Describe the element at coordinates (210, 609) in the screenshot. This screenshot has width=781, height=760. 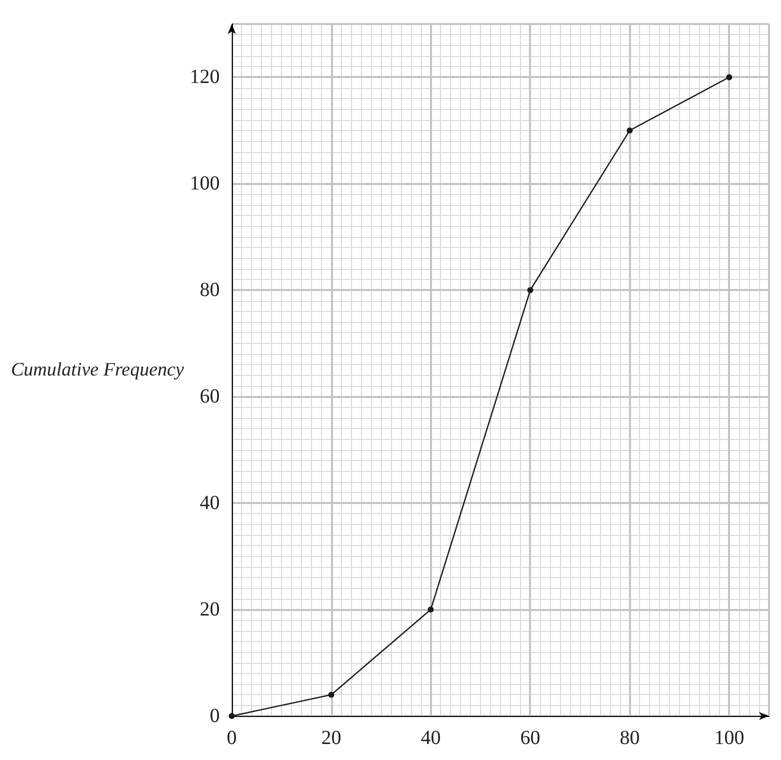
I see `y-tick-label: 20` at that location.